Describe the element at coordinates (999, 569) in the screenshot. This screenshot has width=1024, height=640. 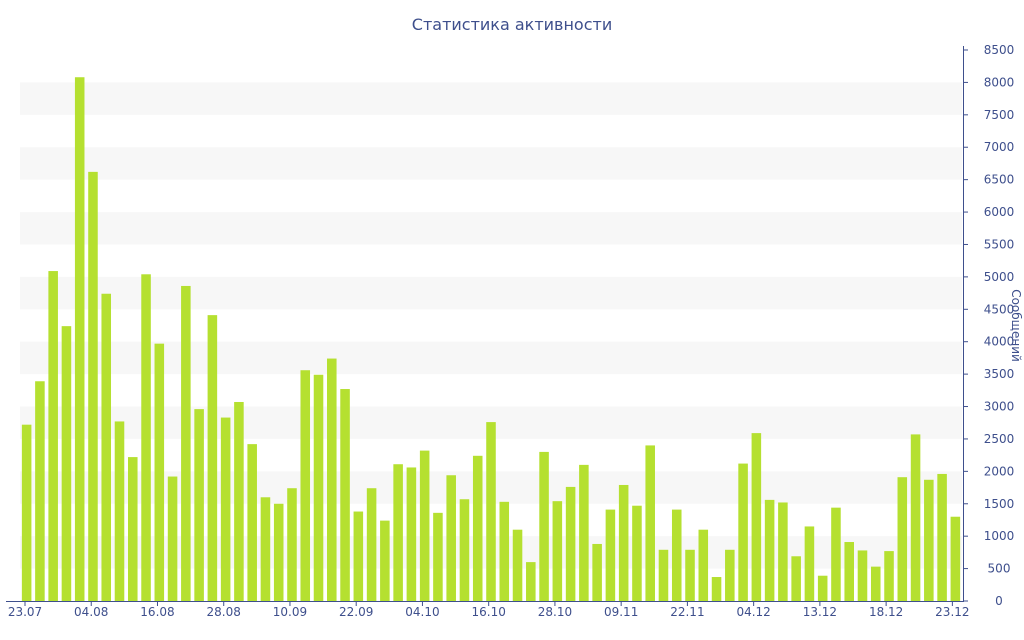
I see `y-tick-label: 500` at that location.